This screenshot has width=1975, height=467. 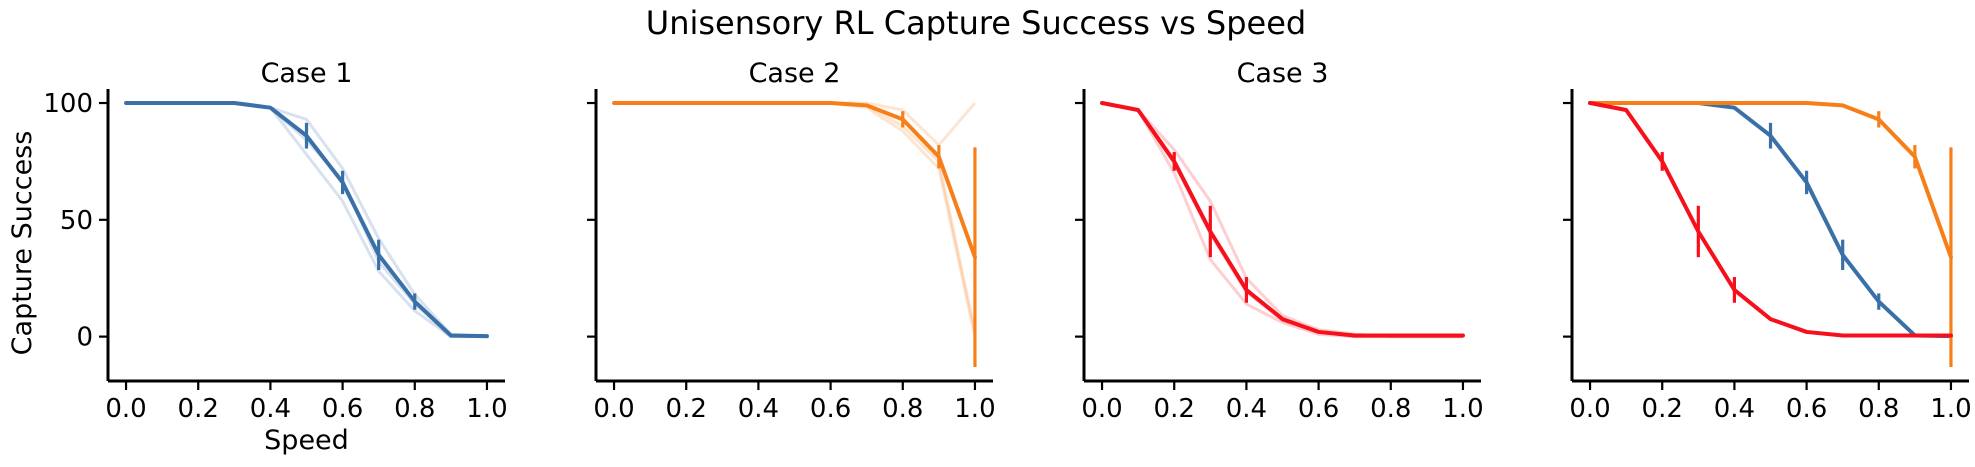 I want to click on y-tick-label: 50, so click(x=76, y=221).